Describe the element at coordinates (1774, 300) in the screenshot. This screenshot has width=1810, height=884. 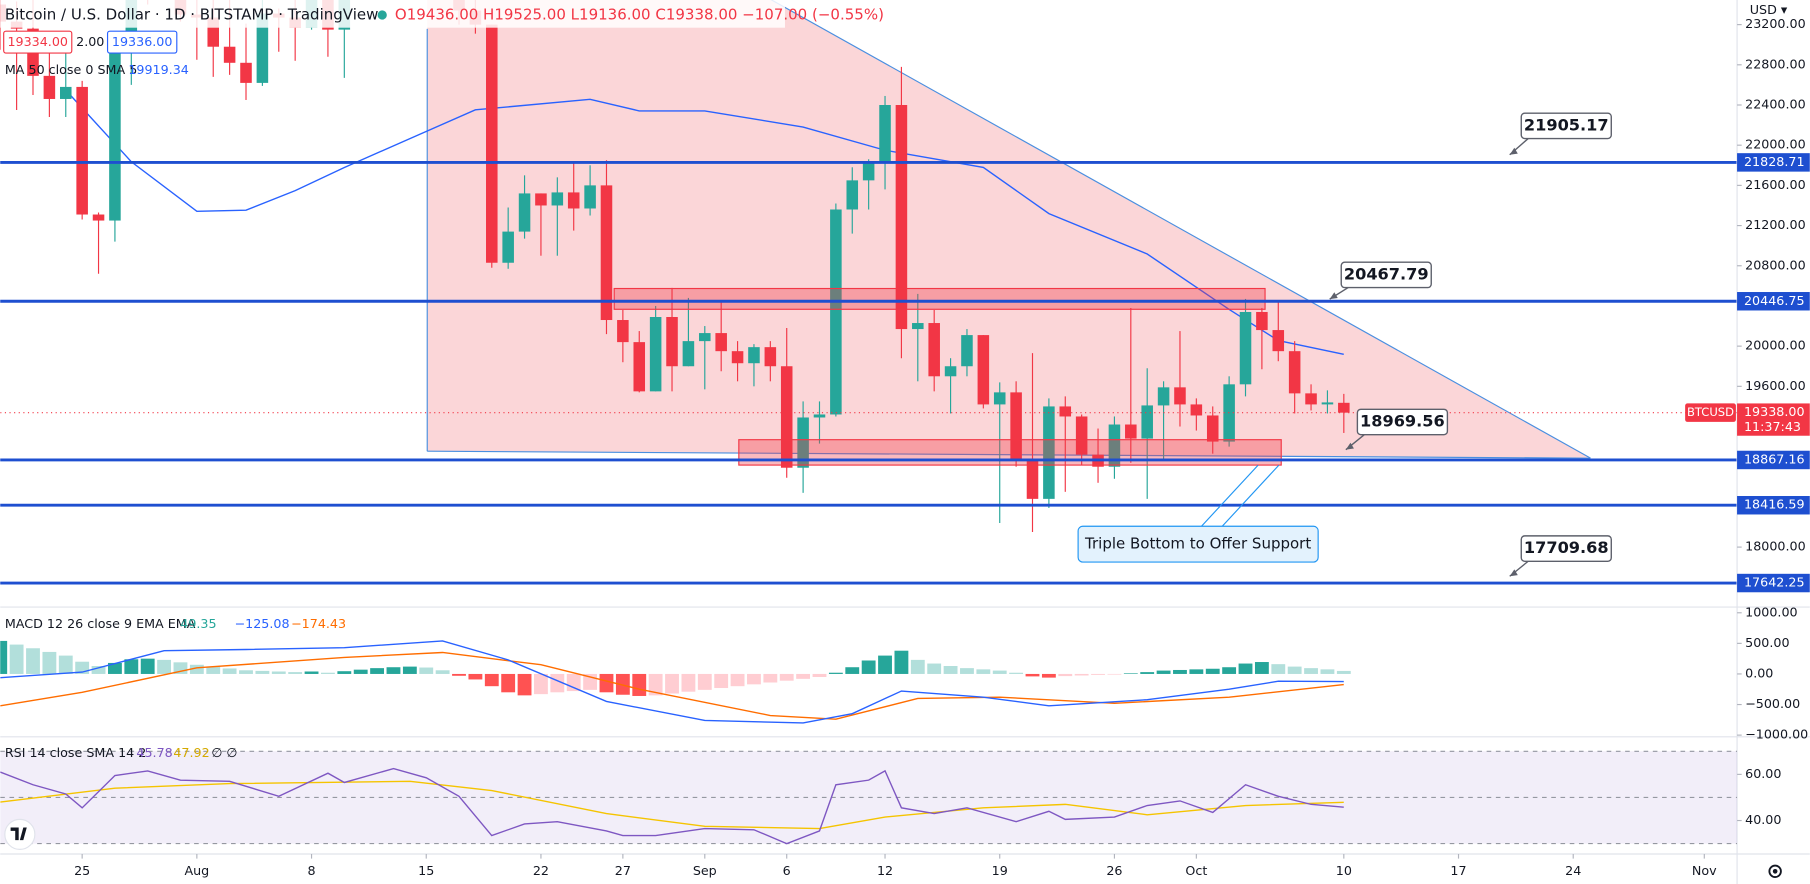
I see `level-label: 20446.75` at that location.